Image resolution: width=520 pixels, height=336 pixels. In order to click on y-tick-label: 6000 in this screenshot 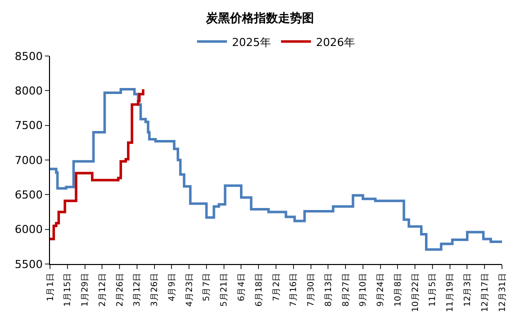, I will do `click(28, 229)`.